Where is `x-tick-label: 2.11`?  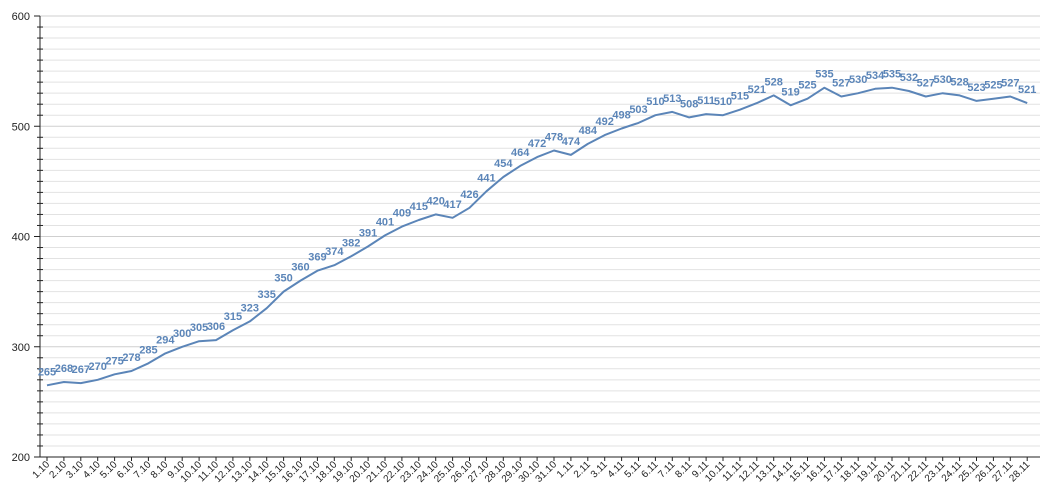 x-tick-label: 2.11 is located at coordinates (582, 469).